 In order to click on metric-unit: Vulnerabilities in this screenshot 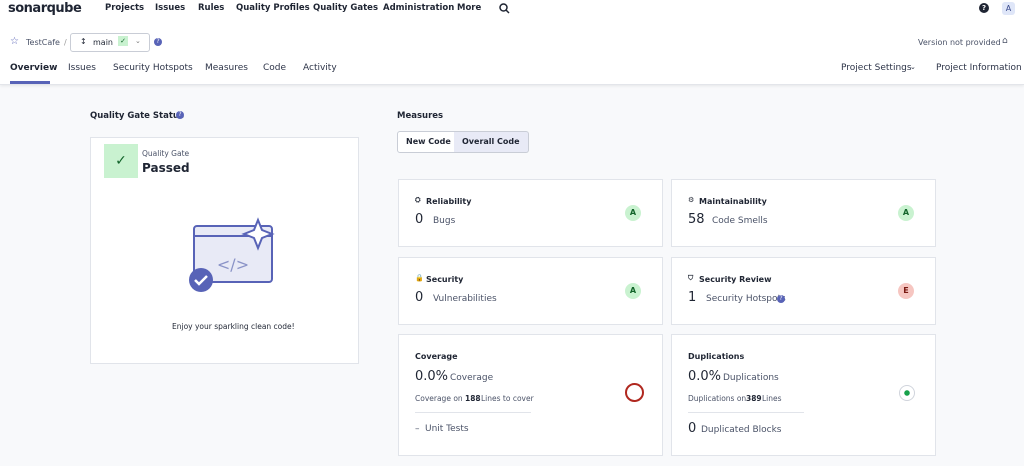, I will do `click(465, 299)`.